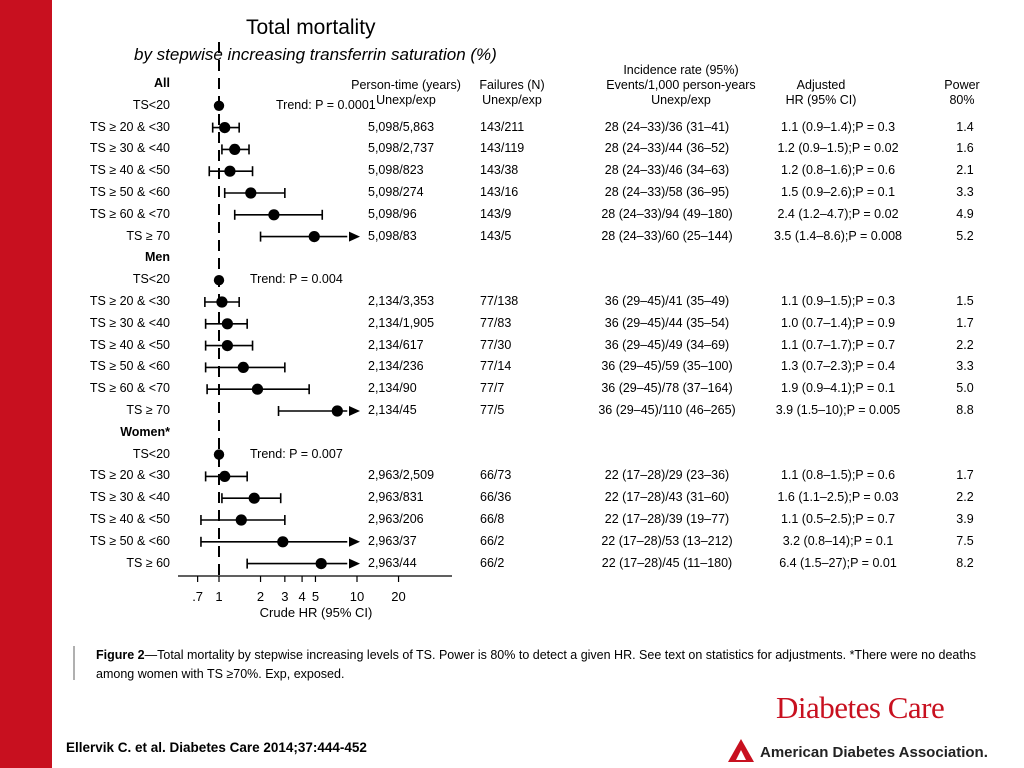 The height and width of the screenshot is (768, 1024). I want to click on failures-cell: 66/36, so click(496, 497).